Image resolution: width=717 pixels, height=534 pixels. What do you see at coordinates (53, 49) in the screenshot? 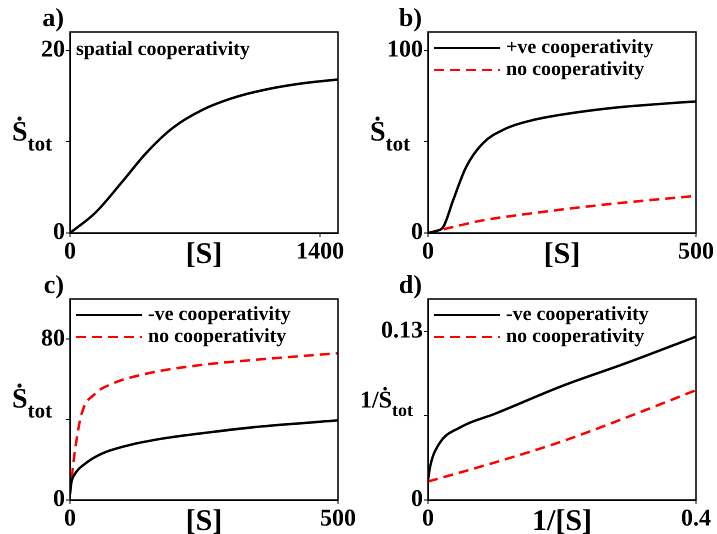
I see `y-tick-label: 20` at bounding box center [53, 49].